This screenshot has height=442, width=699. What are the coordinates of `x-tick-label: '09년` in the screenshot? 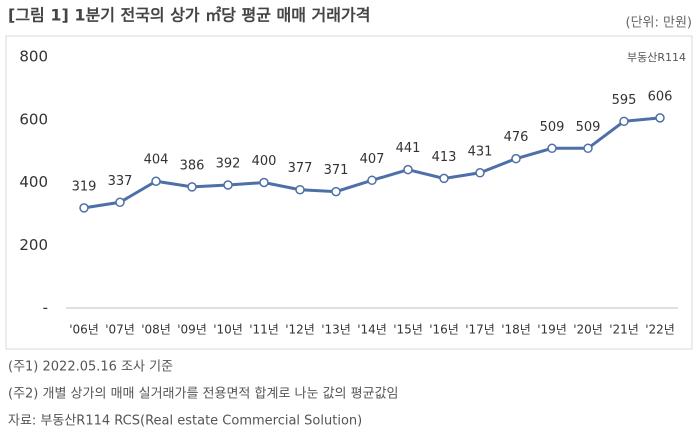 It's located at (192, 330).